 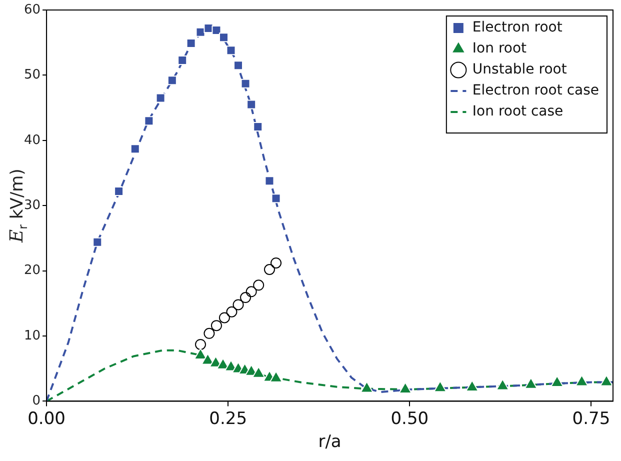 I want to click on y-tick-label: 30, so click(x=32, y=205).